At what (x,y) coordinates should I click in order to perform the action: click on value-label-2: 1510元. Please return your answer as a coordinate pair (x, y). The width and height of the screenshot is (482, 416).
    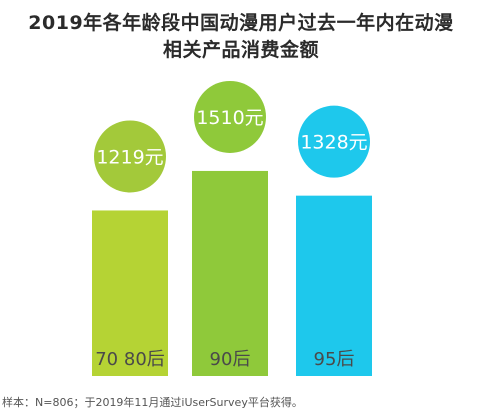
    Looking at the image, I should click on (229, 118).